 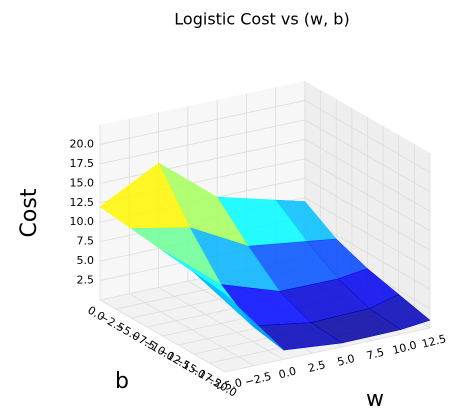 I want to click on y-tick-label: −20.0, so click(x=221, y=386).